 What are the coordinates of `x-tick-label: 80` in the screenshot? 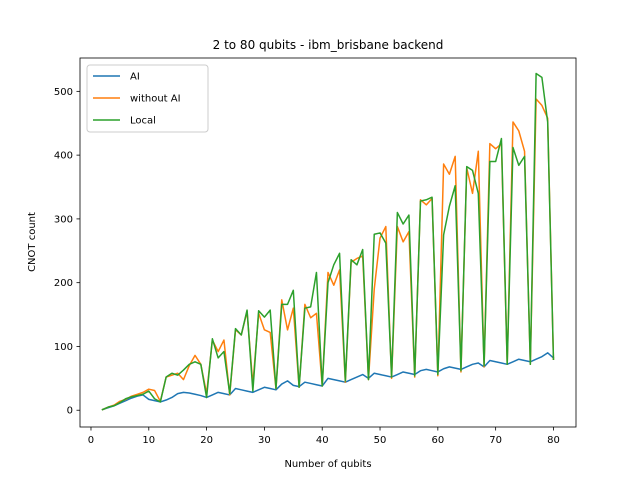 It's located at (553, 440).